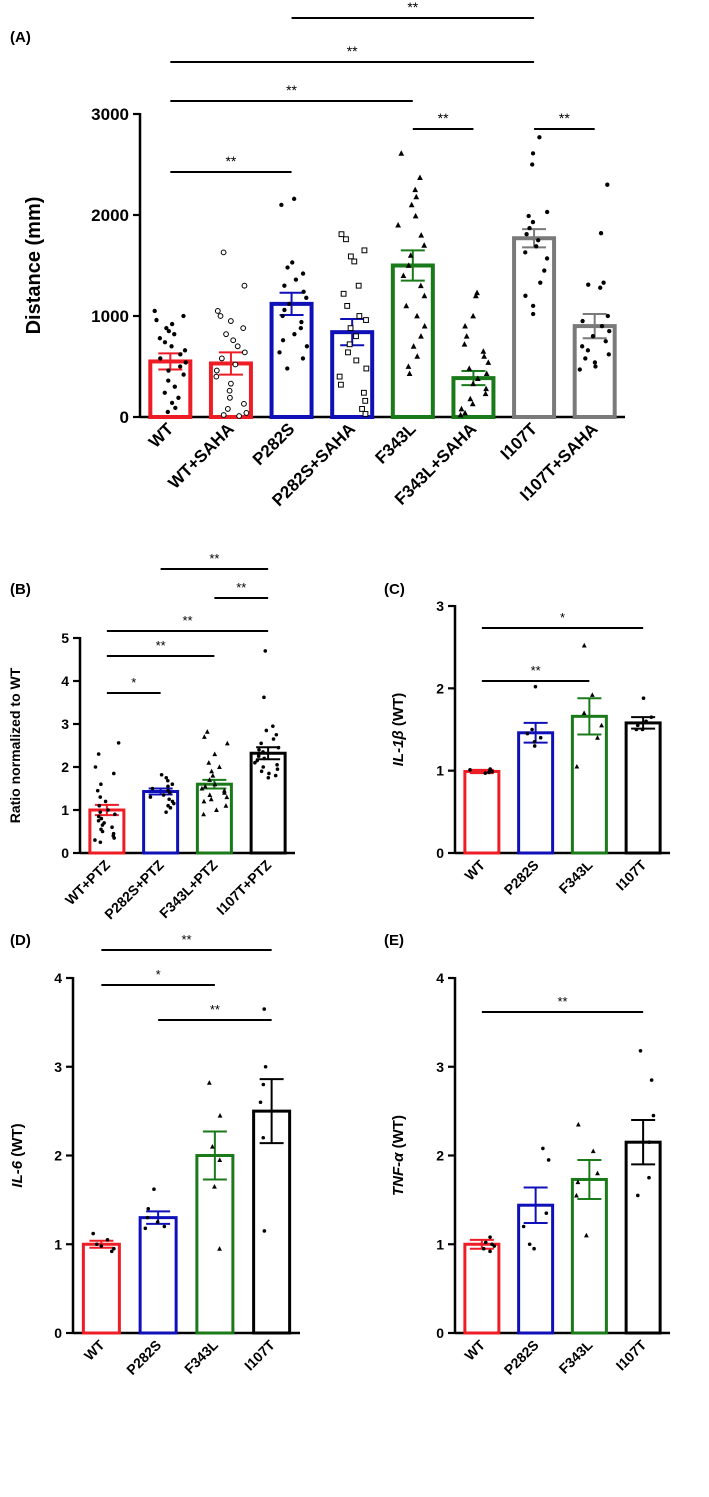  What do you see at coordinates (440, 606) in the screenshot?
I see `y-tick-label: 3` at bounding box center [440, 606].